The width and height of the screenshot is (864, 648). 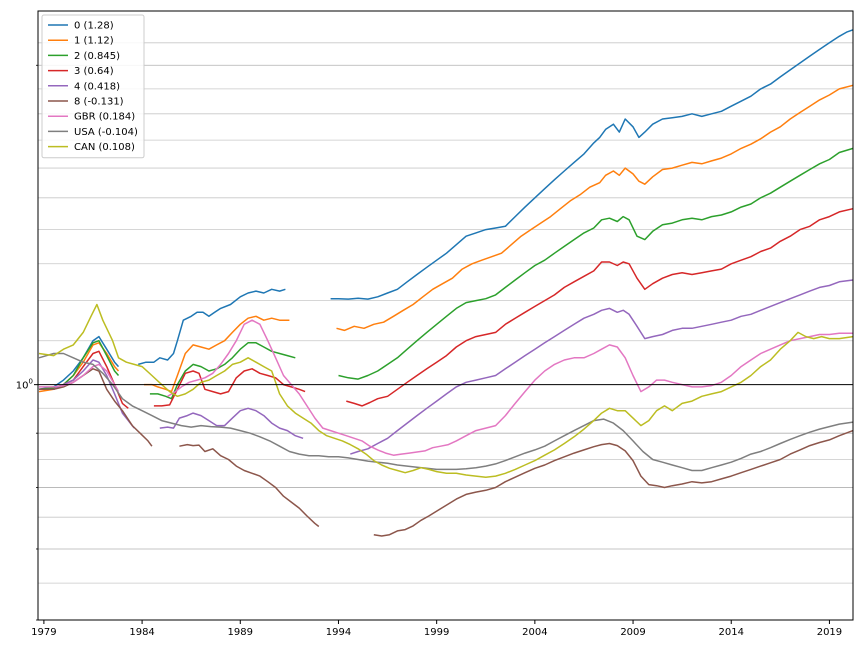 What do you see at coordinates (43, 632) in the screenshot?
I see `x-tick-label: 1979` at bounding box center [43, 632].